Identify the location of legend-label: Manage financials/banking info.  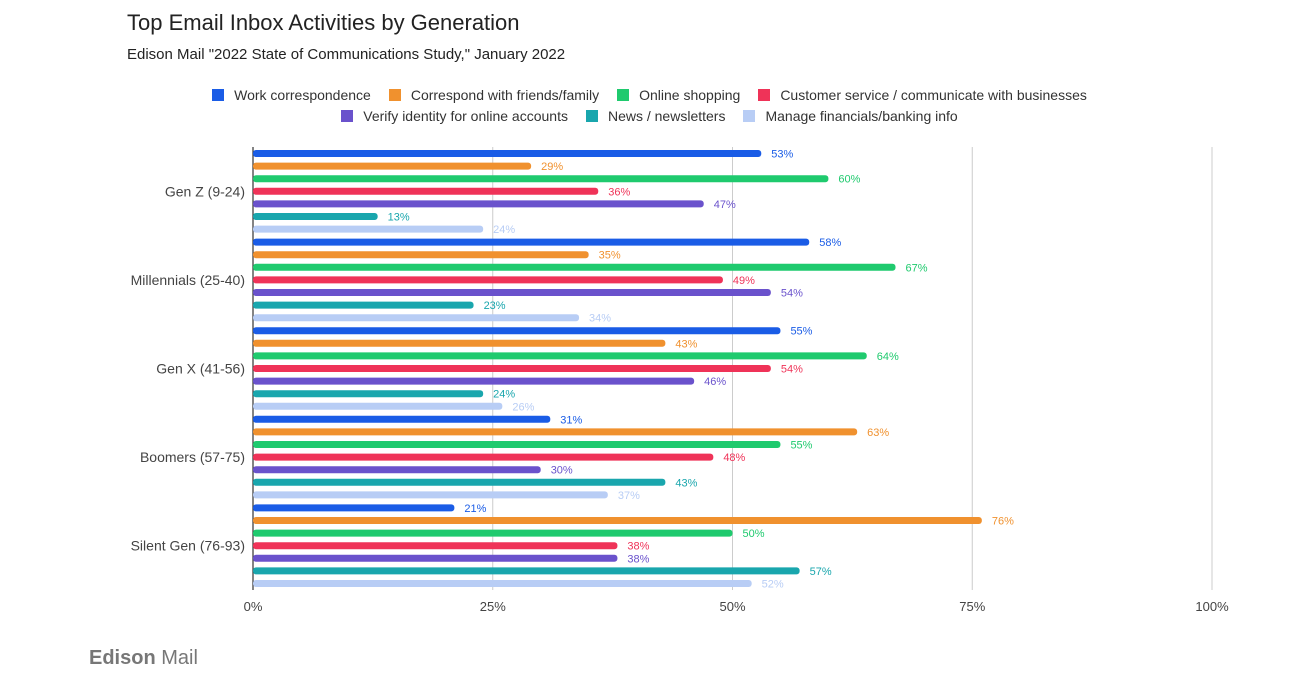
(861, 116).